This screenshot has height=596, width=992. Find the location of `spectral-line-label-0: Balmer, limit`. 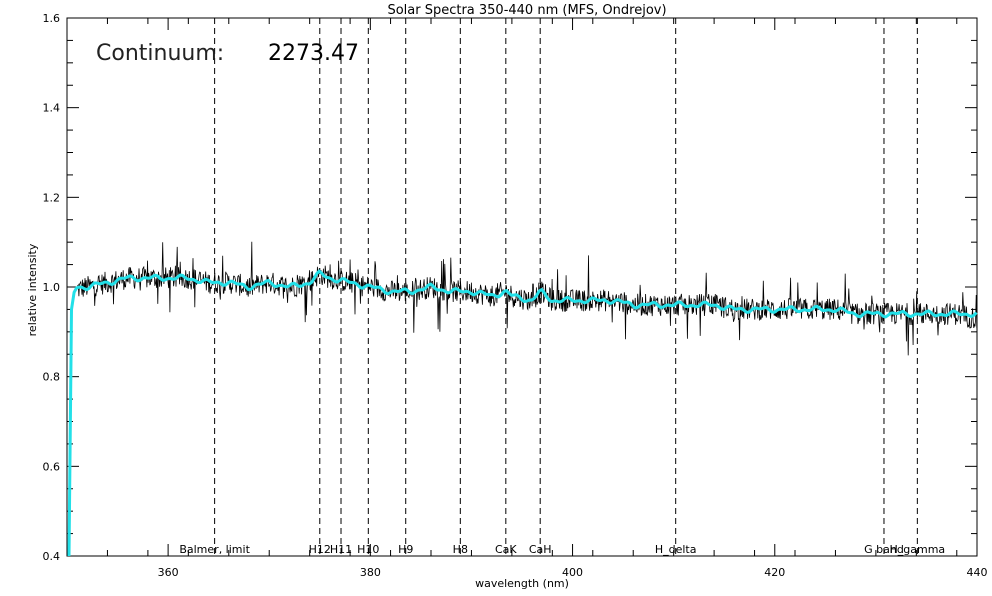

spectral-line-label-0: Balmer, limit is located at coordinates (214, 549).